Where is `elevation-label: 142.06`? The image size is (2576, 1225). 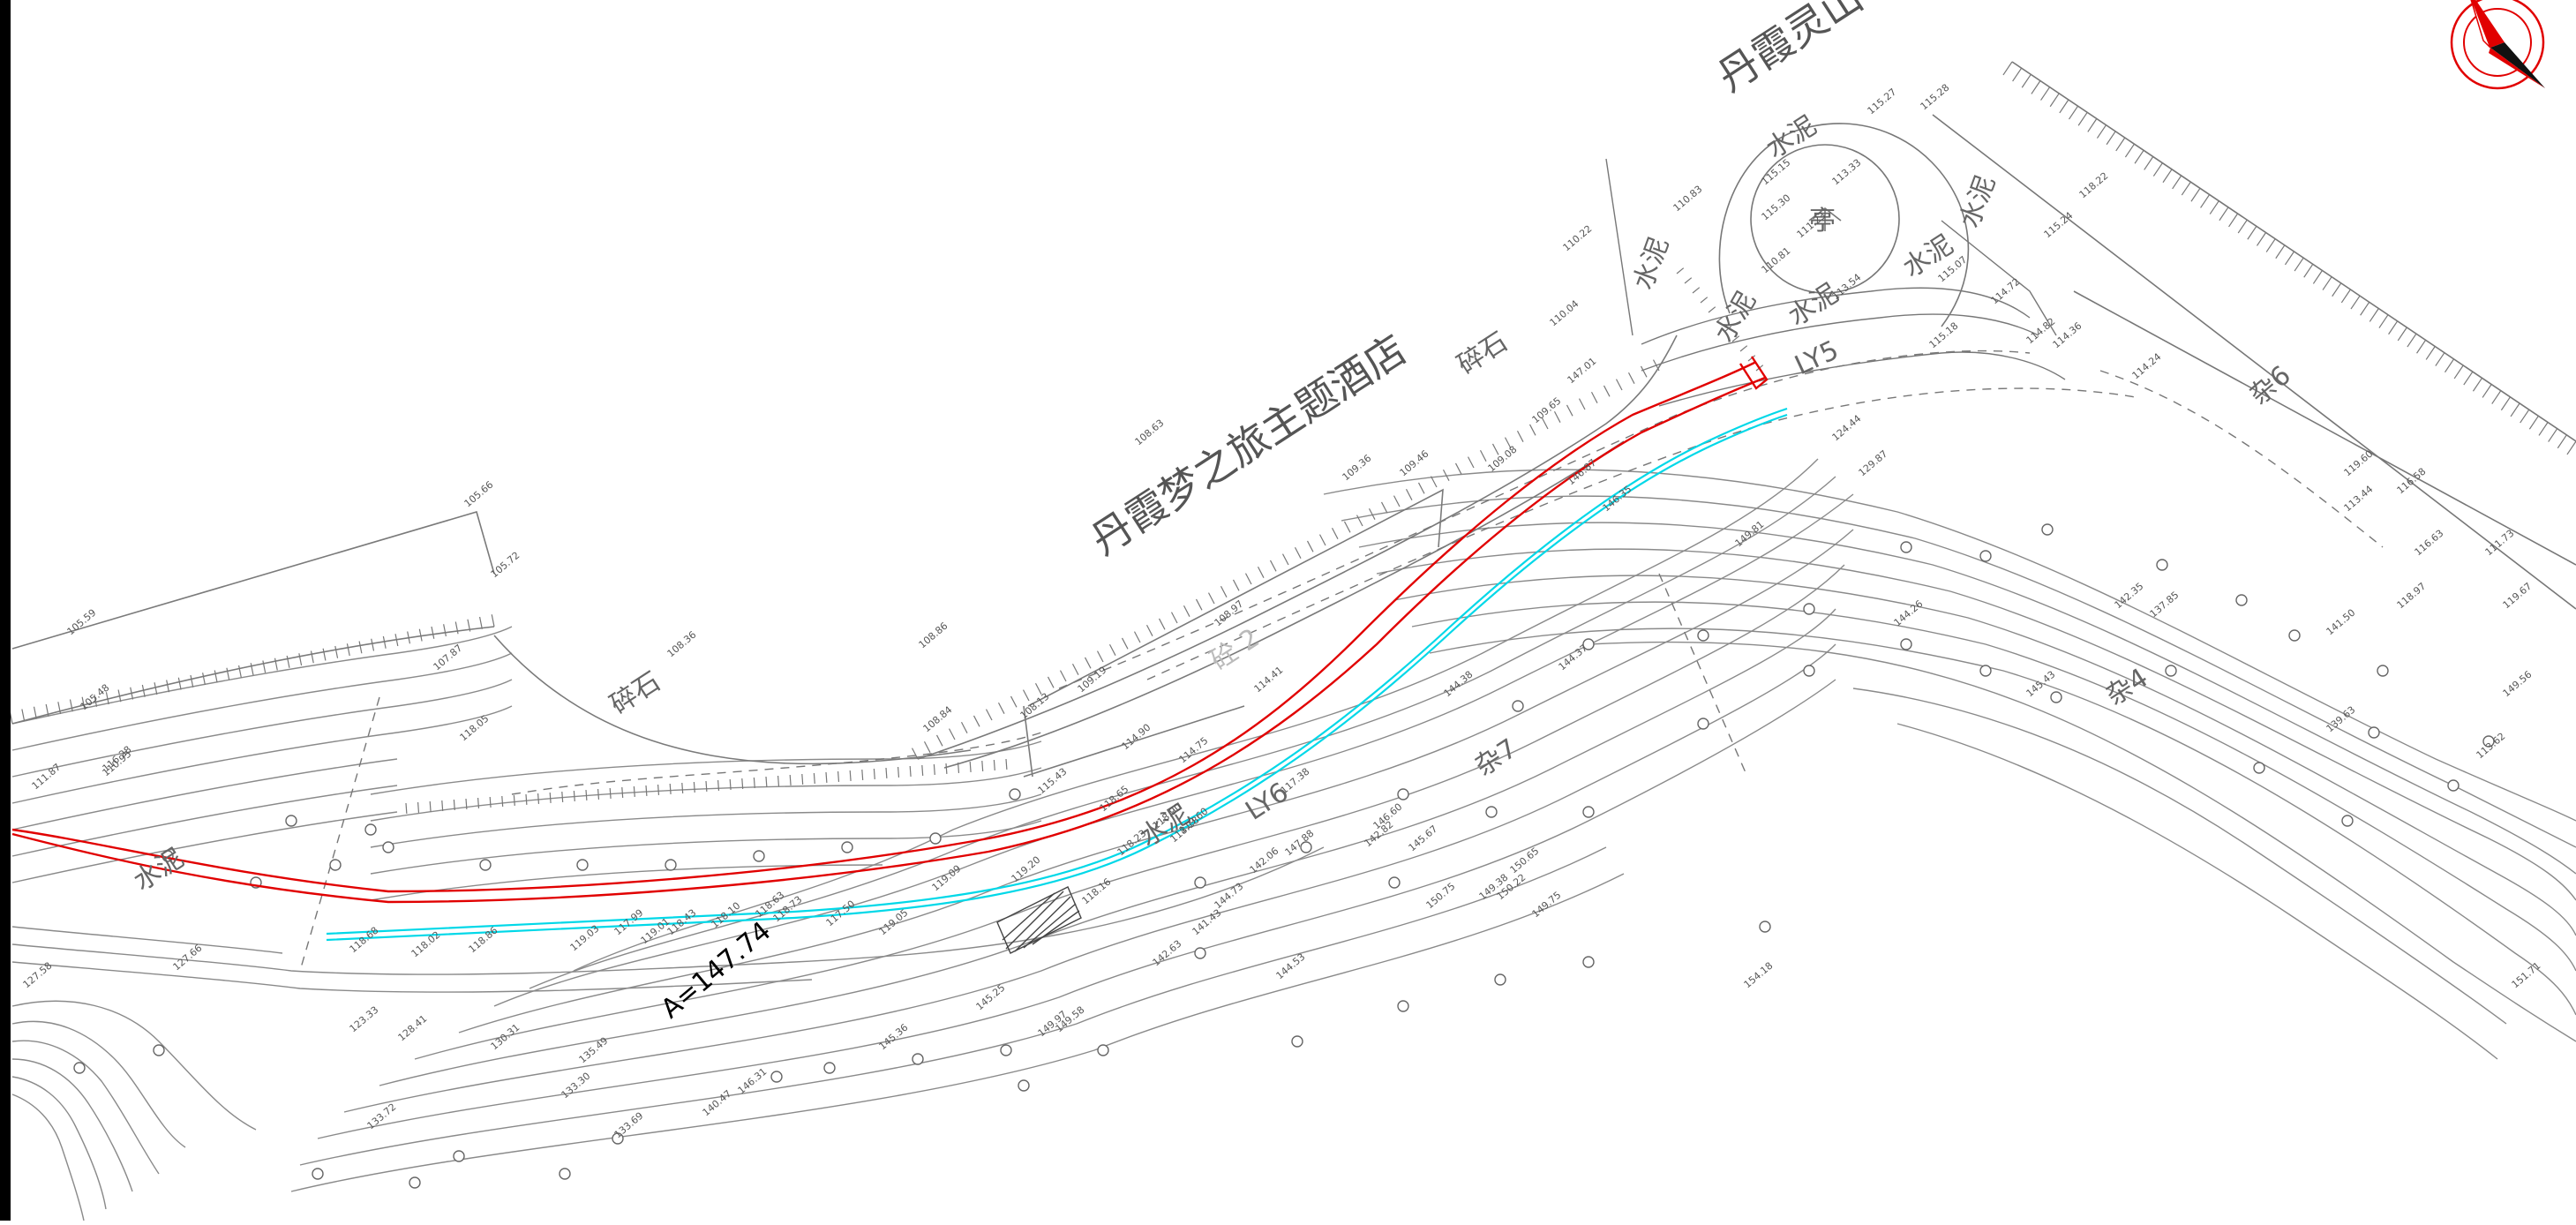 elevation-label: 142.06 is located at coordinates (1264, 861).